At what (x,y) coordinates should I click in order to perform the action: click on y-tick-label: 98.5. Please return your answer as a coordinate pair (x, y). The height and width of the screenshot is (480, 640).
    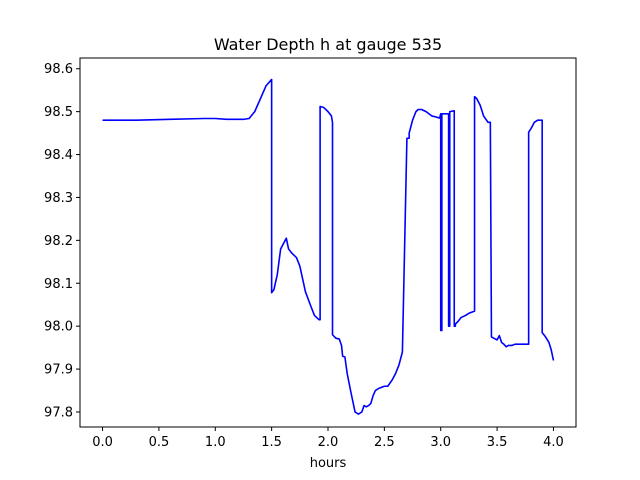
    Looking at the image, I should click on (58, 112).